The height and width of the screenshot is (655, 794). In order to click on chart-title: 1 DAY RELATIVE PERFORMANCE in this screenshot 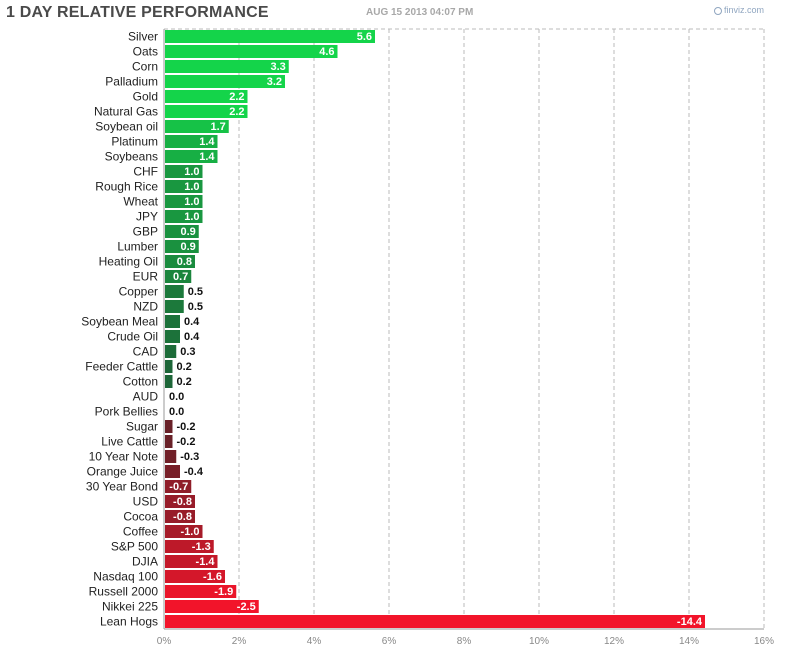, I will do `click(137, 12)`.